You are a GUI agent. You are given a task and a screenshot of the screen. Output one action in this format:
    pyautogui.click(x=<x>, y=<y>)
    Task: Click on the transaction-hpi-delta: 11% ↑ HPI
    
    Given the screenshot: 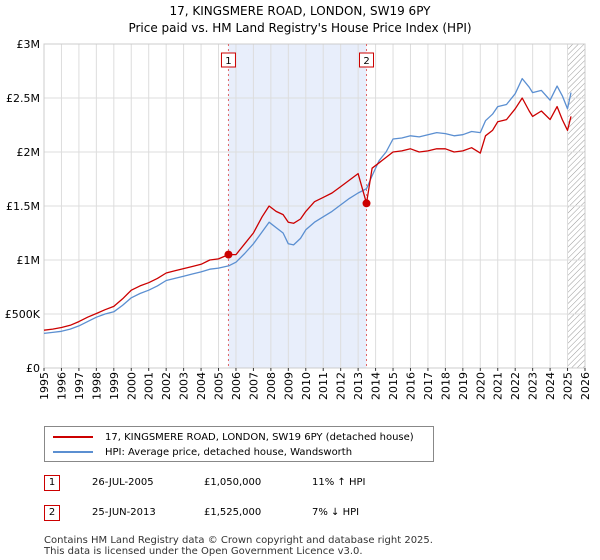 What is the action you would take?
    pyautogui.click(x=339, y=482)
    